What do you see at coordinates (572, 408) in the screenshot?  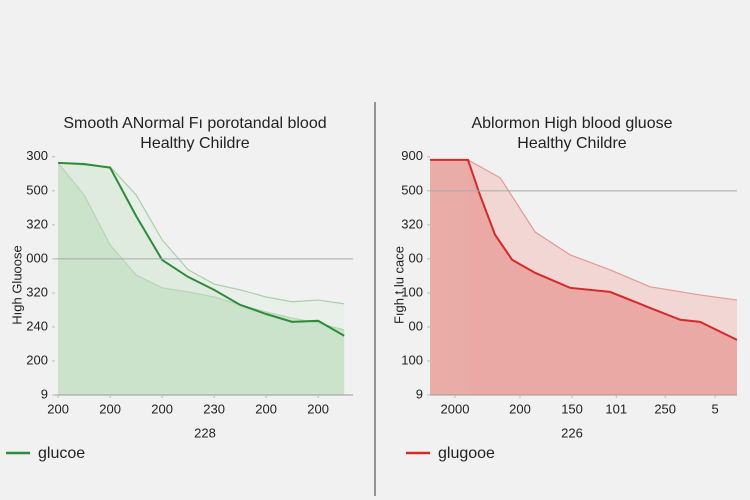 I see `x-tick-label: 150` at bounding box center [572, 408].